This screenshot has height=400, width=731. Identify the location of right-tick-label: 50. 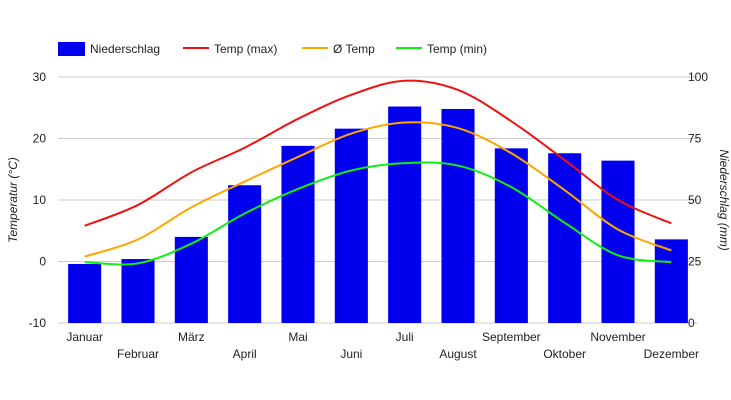
(695, 200).